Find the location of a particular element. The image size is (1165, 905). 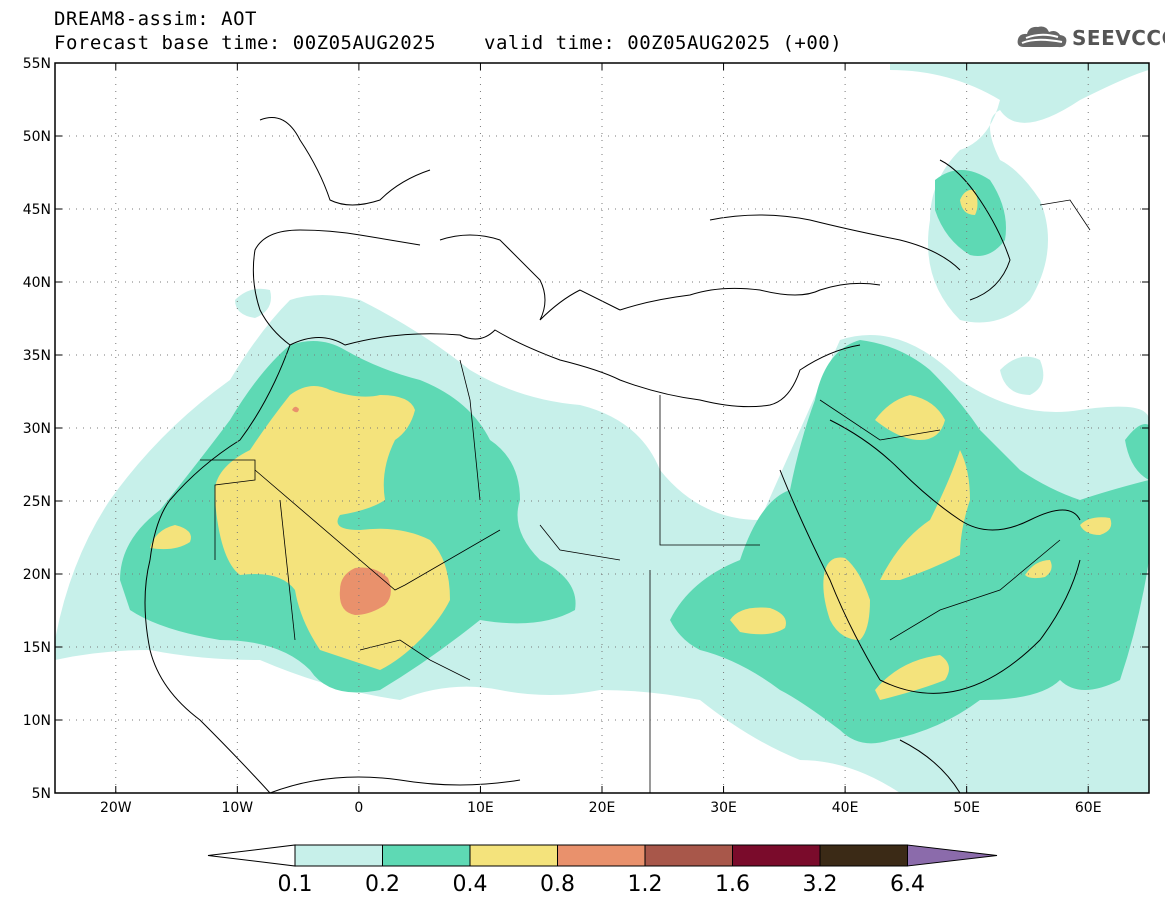

lon-tick-label: 10W is located at coordinates (237, 808).